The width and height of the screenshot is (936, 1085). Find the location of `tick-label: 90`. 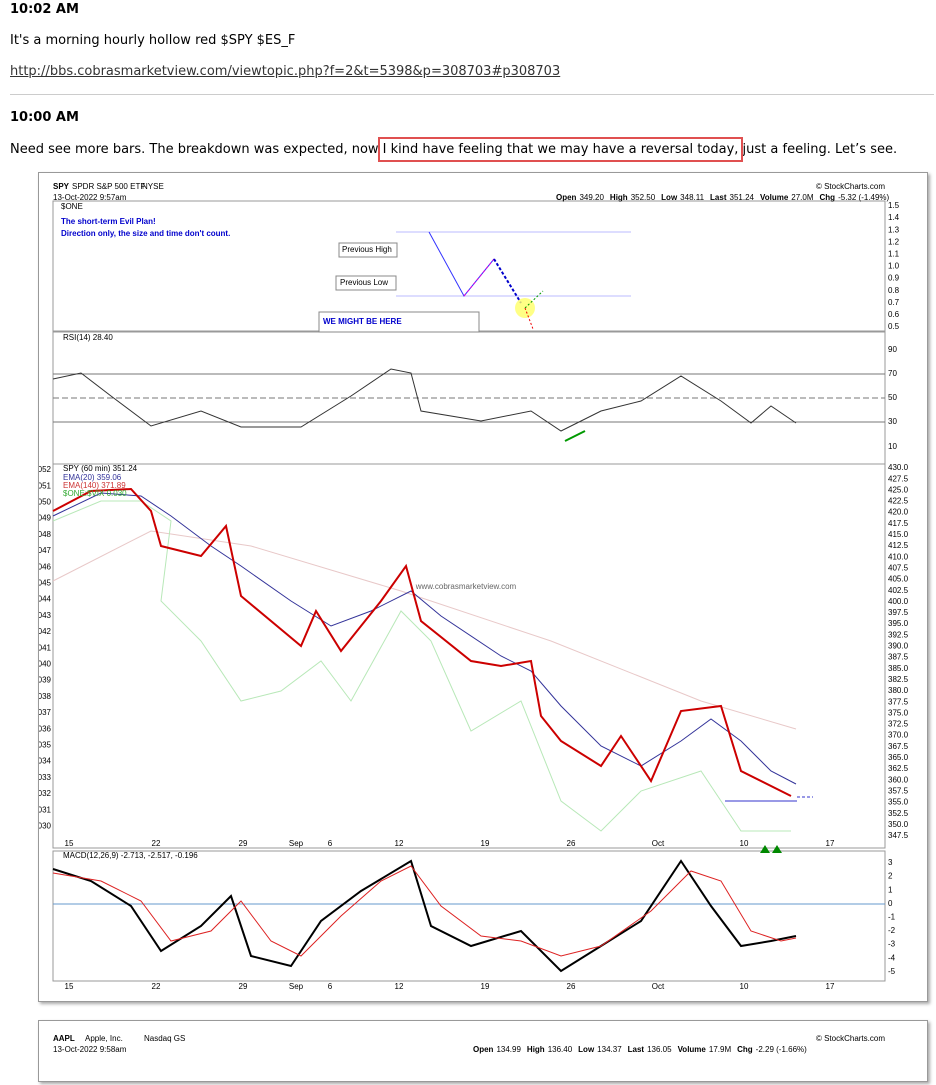

tick-label: 90 is located at coordinates (892, 349).